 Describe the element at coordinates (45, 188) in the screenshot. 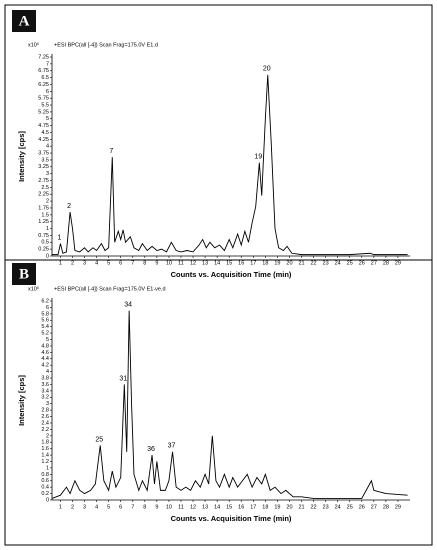

I see `y-tick-label: 2.5` at that location.